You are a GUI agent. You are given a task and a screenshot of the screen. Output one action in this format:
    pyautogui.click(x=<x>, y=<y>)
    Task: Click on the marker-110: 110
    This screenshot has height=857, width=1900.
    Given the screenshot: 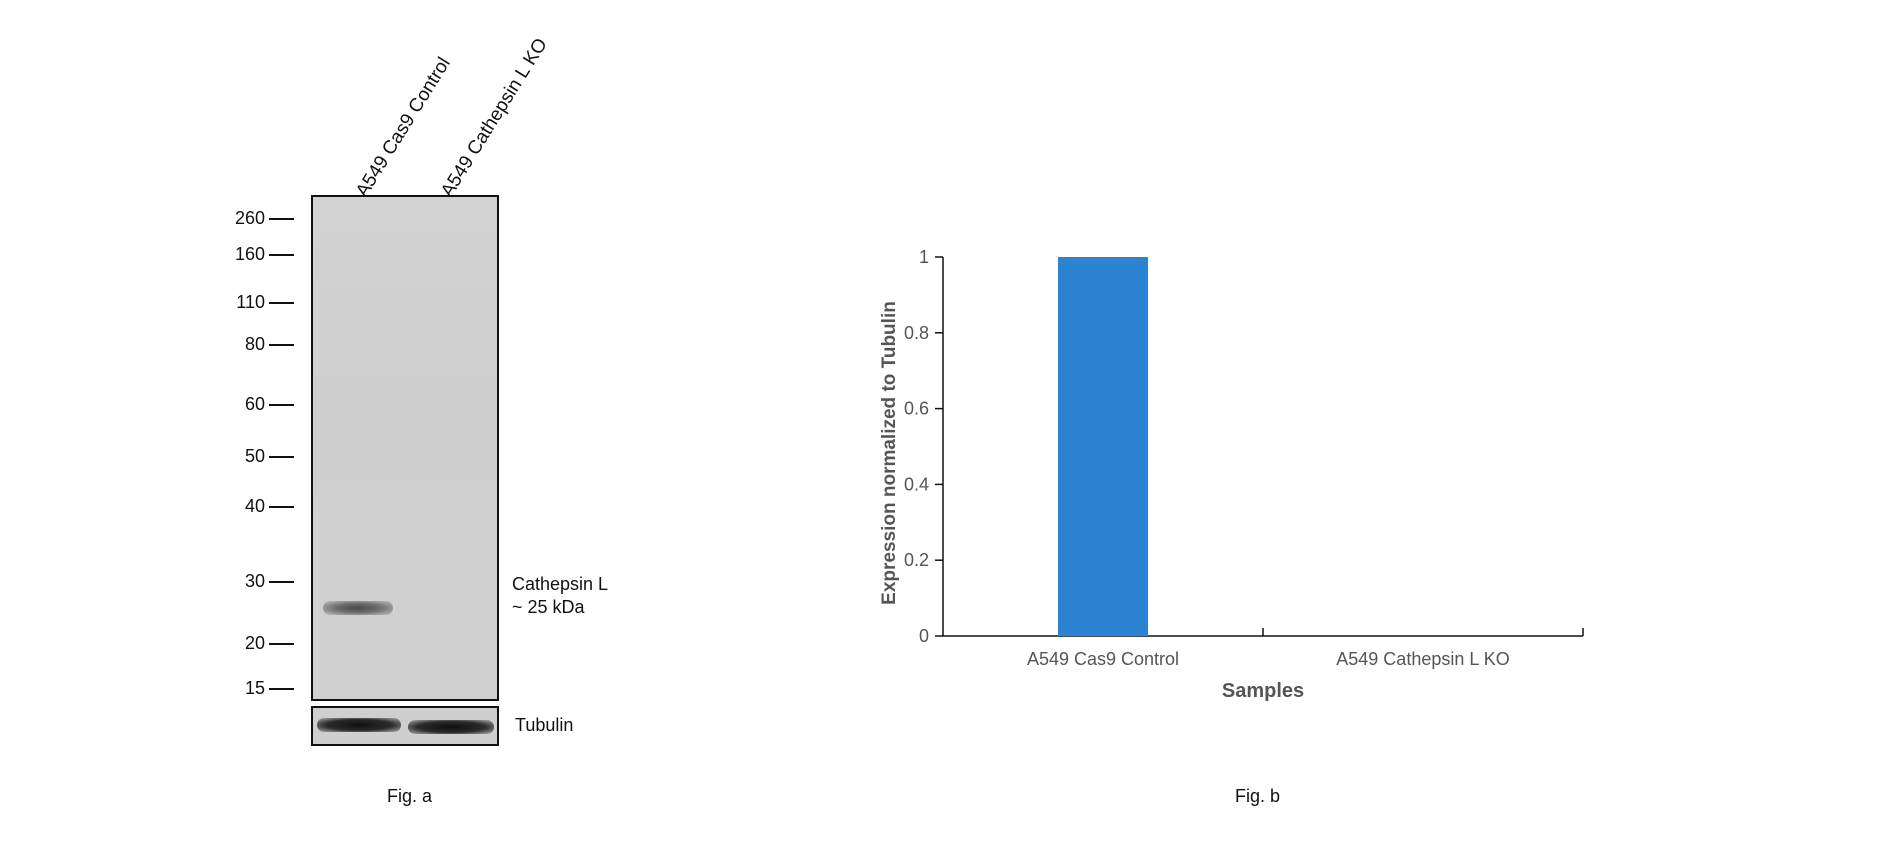 What is the action you would take?
    pyautogui.click(x=259, y=302)
    